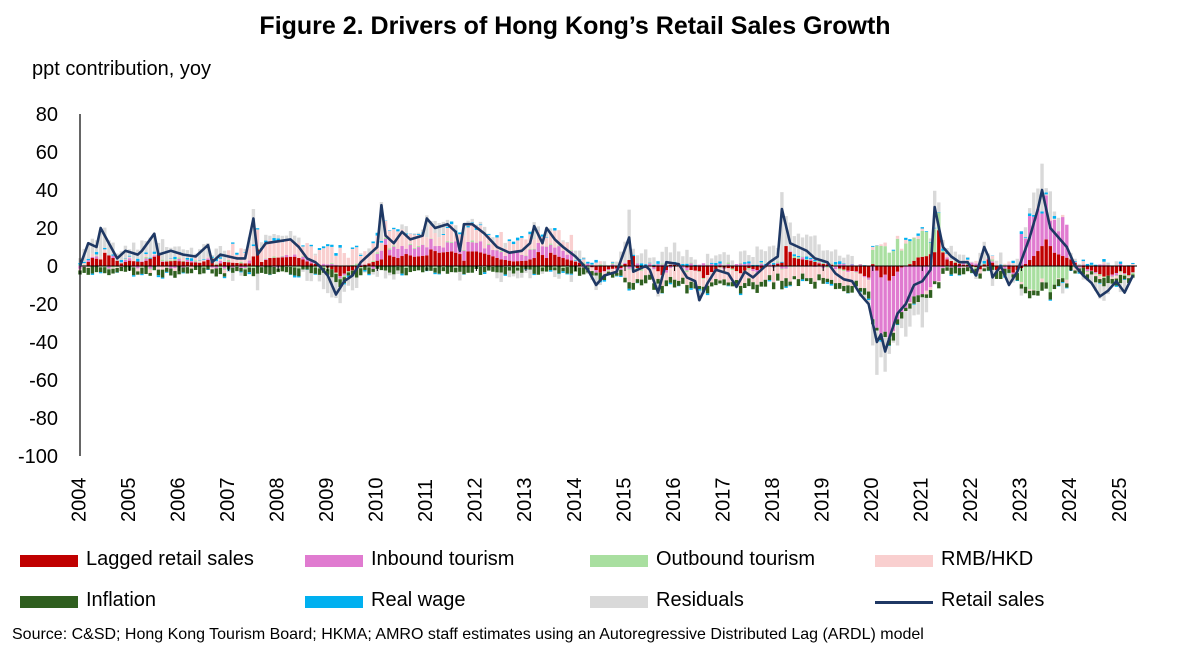 The image size is (1200, 660). What do you see at coordinates (228, 500) in the screenshot?
I see `x-tick-label: 2007` at bounding box center [228, 500].